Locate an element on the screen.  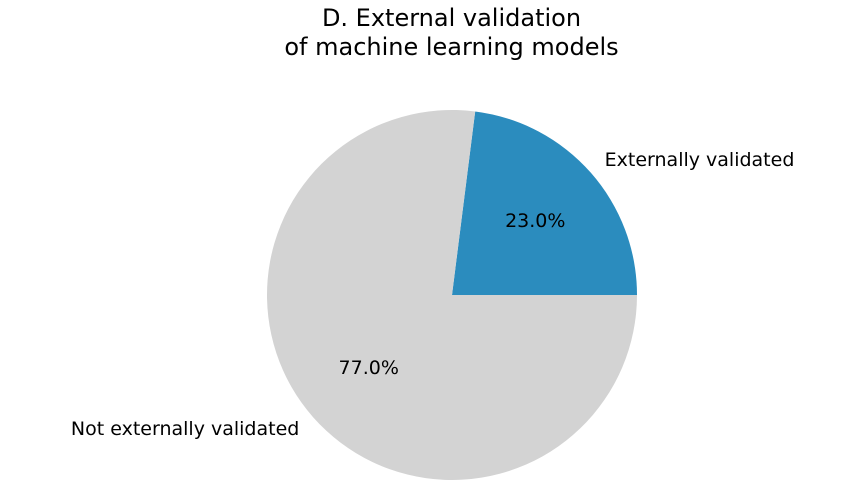
slice-label: Externally validated is located at coordinates (700, 160).